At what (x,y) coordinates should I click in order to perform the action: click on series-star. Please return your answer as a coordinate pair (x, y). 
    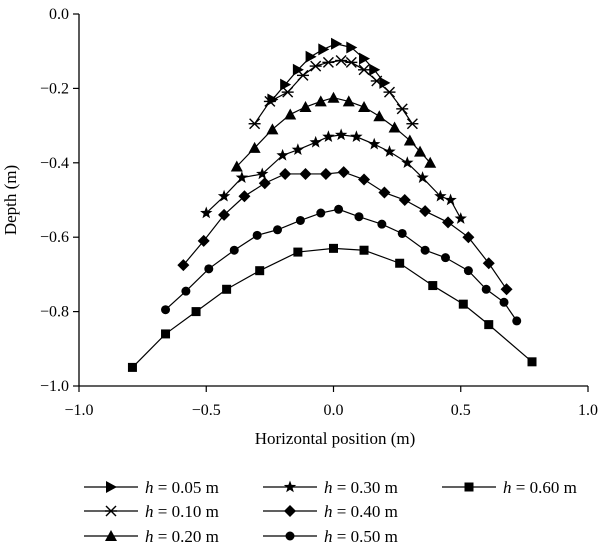
    Looking at the image, I should click on (333, 176).